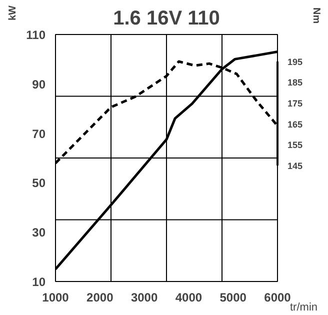 The image size is (328, 315). I want to click on chart-title: 1.6 16V 110, so click(166, 19).